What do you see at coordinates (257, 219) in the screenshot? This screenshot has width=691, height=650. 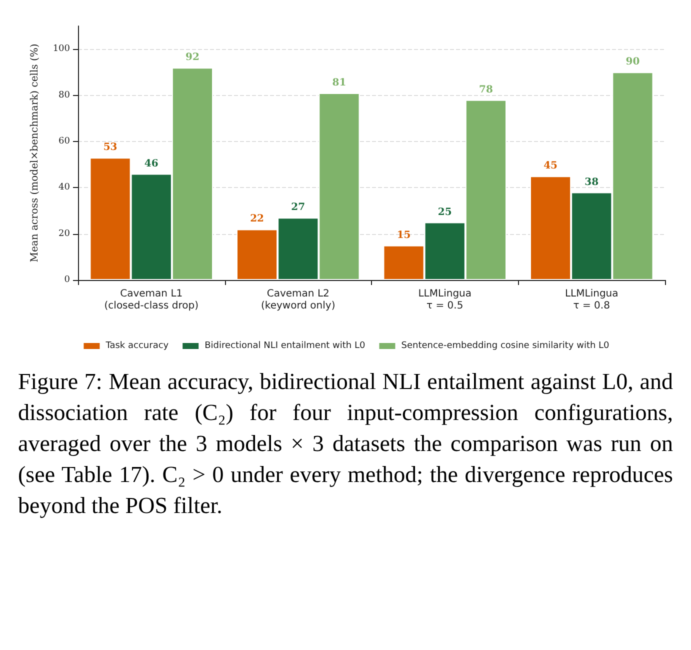 I see `data-label: 22` at bounding box center [257, 219].